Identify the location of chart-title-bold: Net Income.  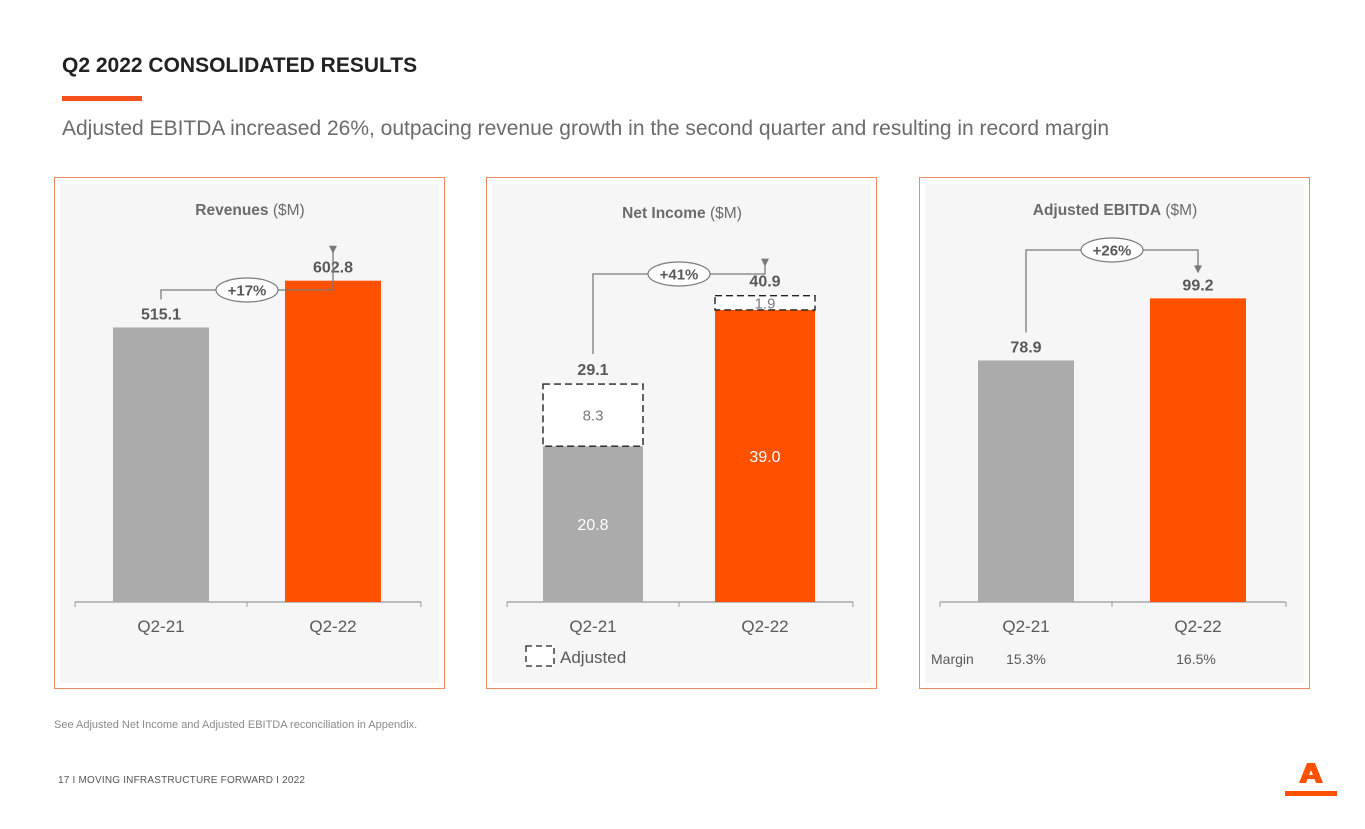
(664, 213).